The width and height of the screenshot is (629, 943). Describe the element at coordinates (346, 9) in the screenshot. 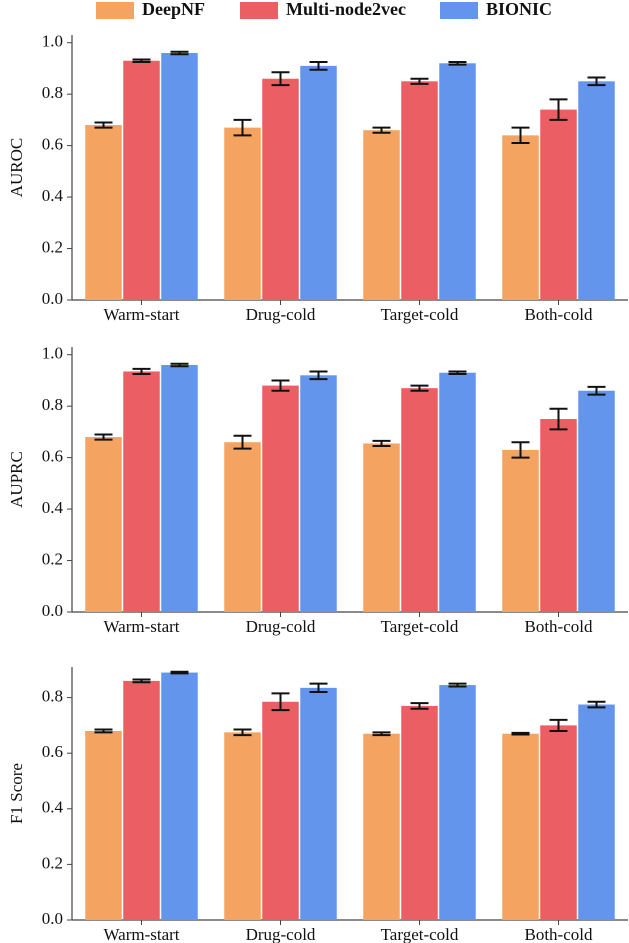

I see `legend-label: Multi-node2vec` at that location.